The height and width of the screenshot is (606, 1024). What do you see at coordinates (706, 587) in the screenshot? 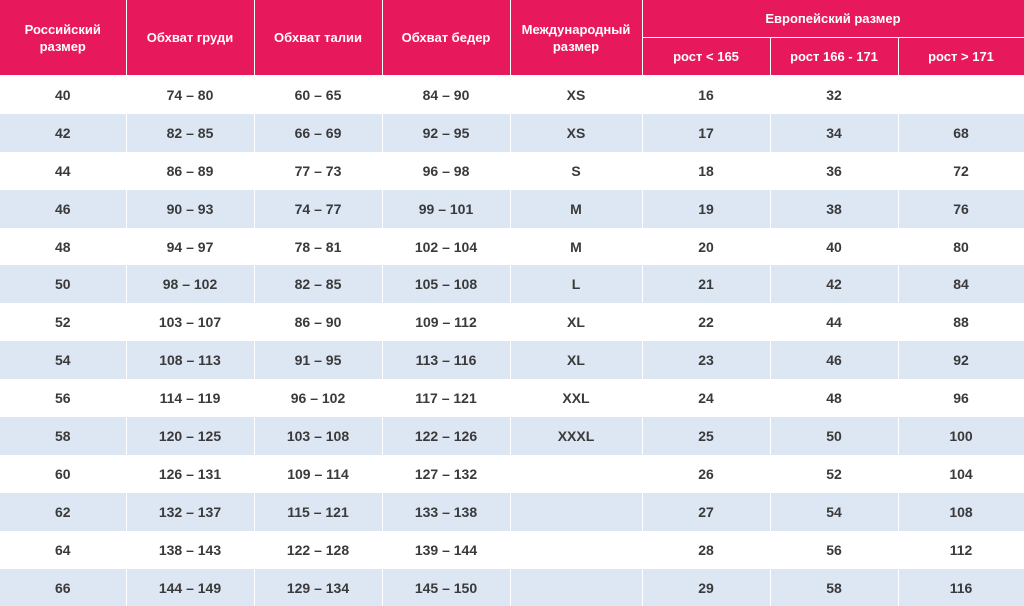
I see `table-cell: 29` at bounding box center [706, 587].